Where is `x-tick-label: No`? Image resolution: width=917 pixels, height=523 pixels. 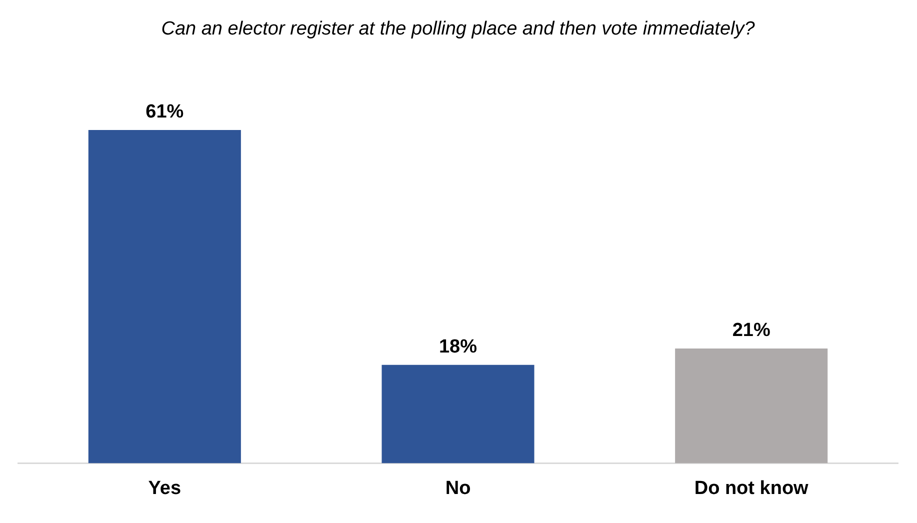
x-tick-label: No is located at coordinates (458, 488).